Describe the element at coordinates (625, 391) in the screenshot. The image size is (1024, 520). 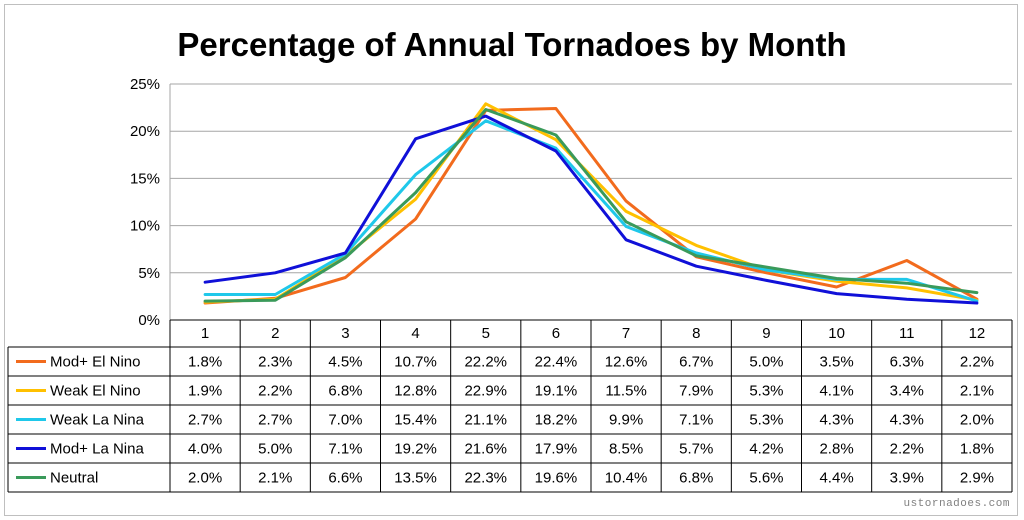
I see `table-cell: 11.5%` at that location.